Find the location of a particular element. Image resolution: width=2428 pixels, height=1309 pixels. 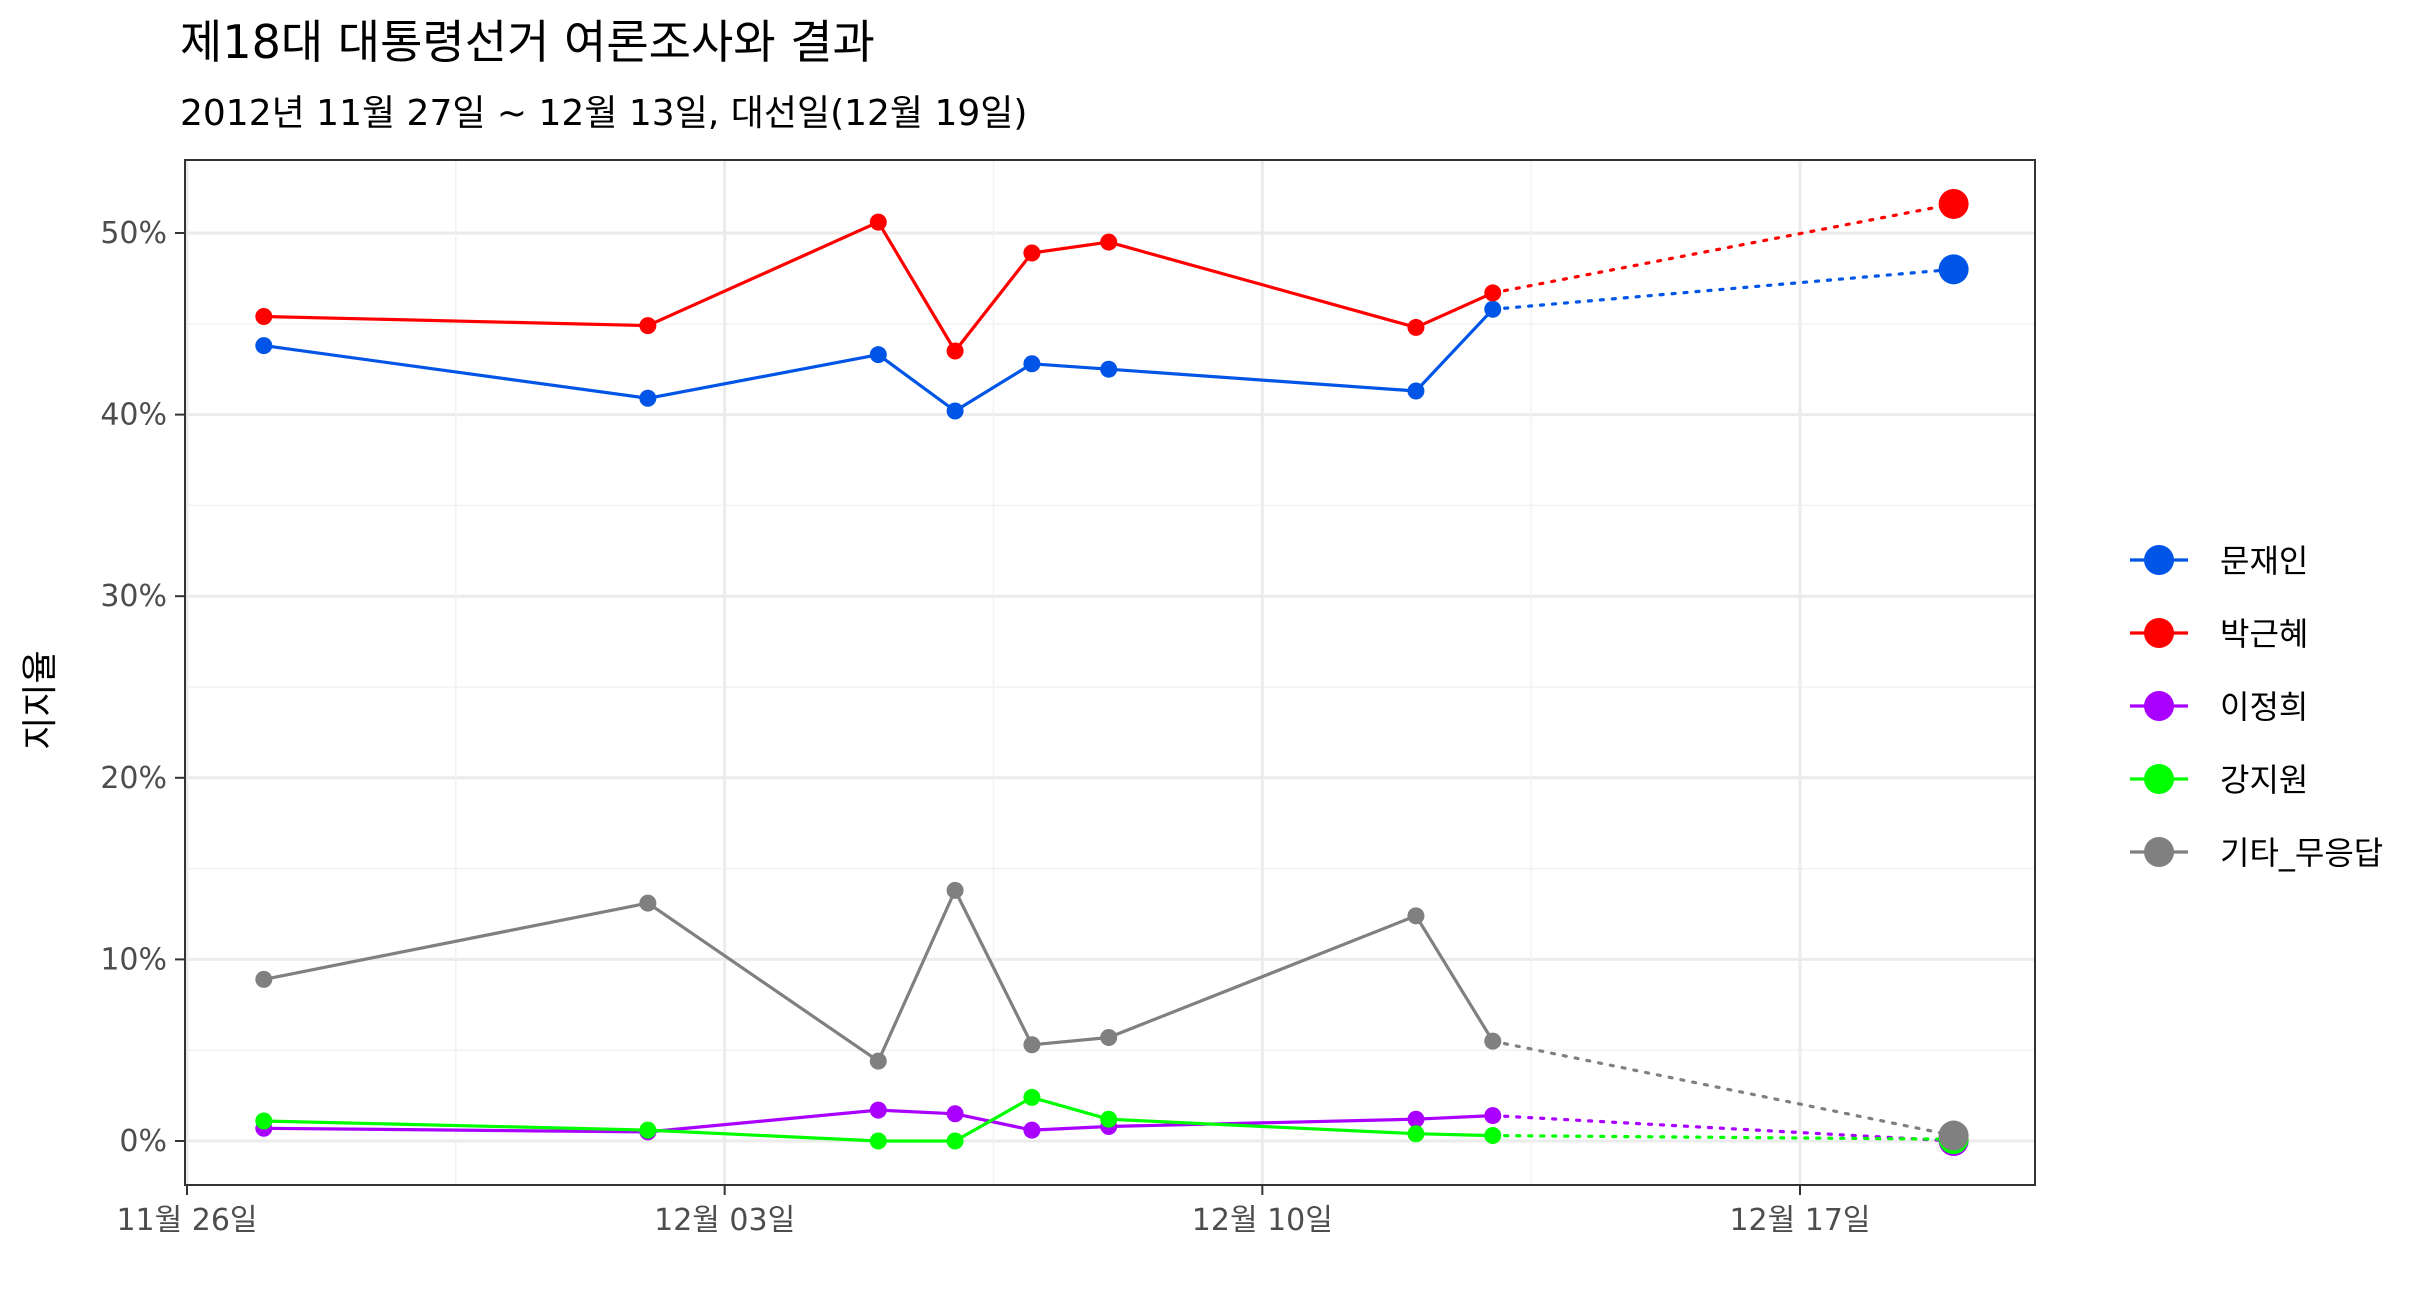

result-point-문재인 is located at coordinates (1953, 269).